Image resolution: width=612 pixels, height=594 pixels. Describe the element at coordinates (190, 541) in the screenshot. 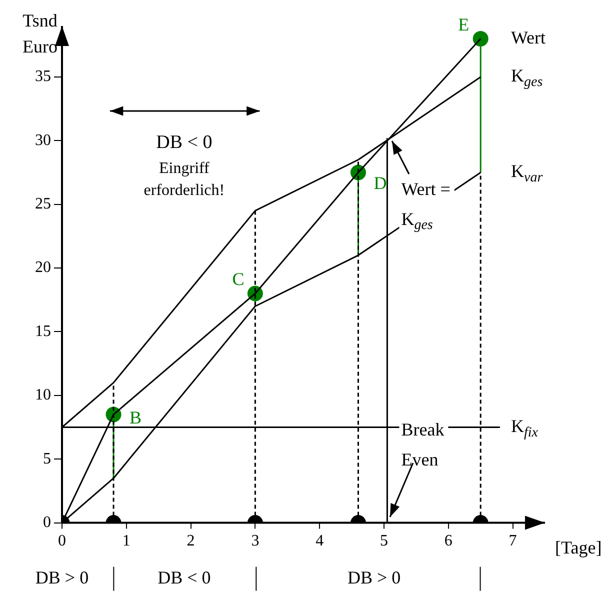

I see `x-tick-label: 2` at that location.